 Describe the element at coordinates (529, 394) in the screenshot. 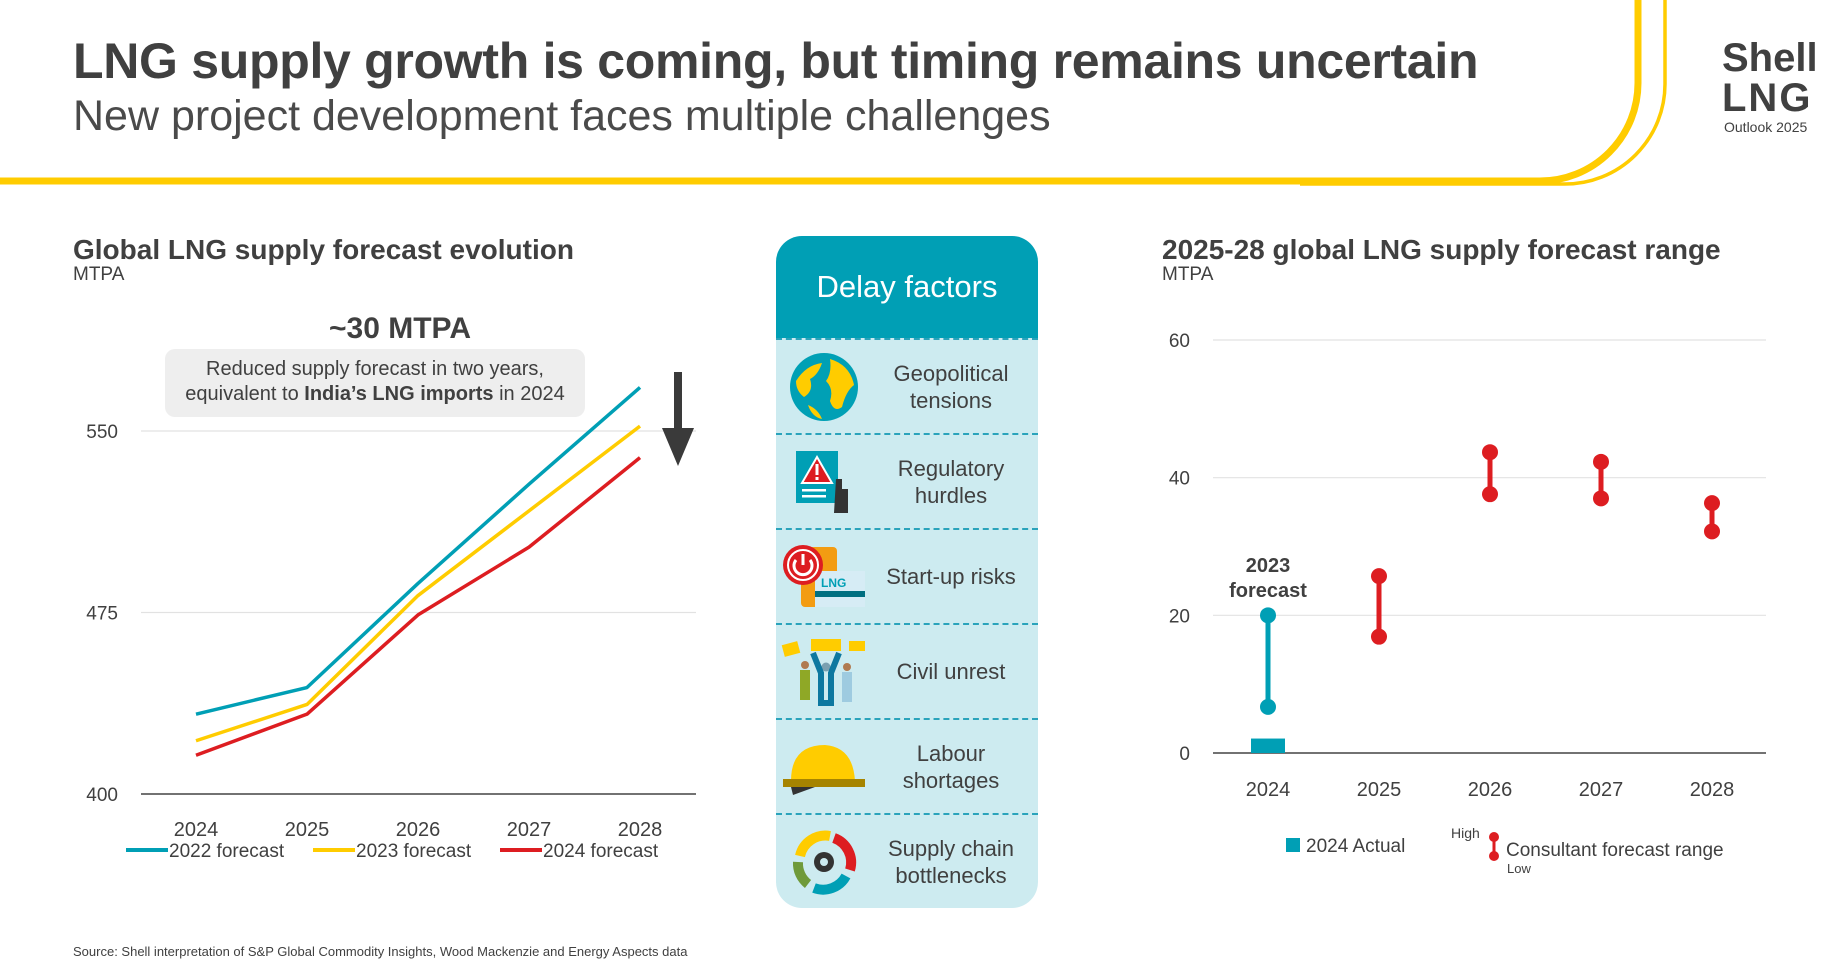

I see `annotation-text-post: in 2024` at that location.